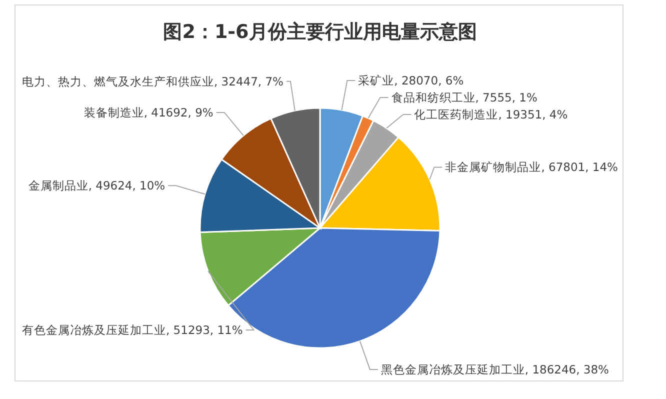 Image resolution: width=666 pixels, height=399 pixels. What do you see at coordinates (153, 81) in the screenshot?
I see `slice-label: 电力、热力、燃气及水生产和供应业, 32447, 7%` at bounding box center [153, 81].